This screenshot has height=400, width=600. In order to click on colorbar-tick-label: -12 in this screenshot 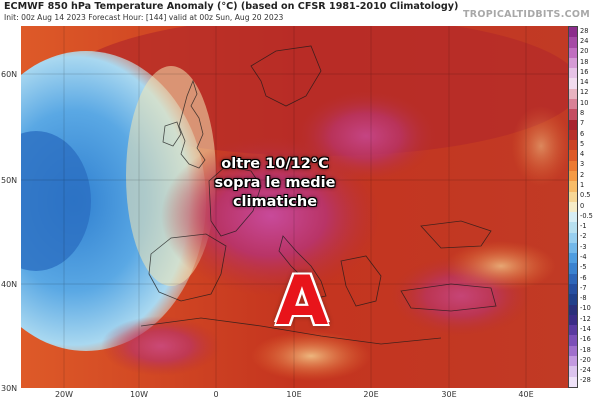, I will do `click(585, 318)`.